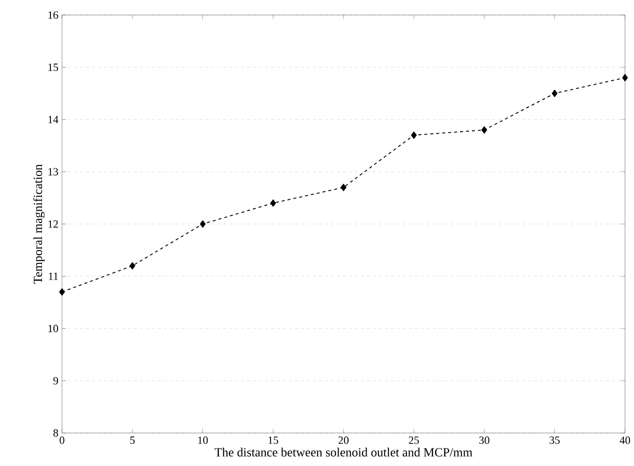 This screenshot has width=634, height=466. Describe the element at coordinates (343, 440) in the screenshot. I see `x-tick-label: 20` at that location.